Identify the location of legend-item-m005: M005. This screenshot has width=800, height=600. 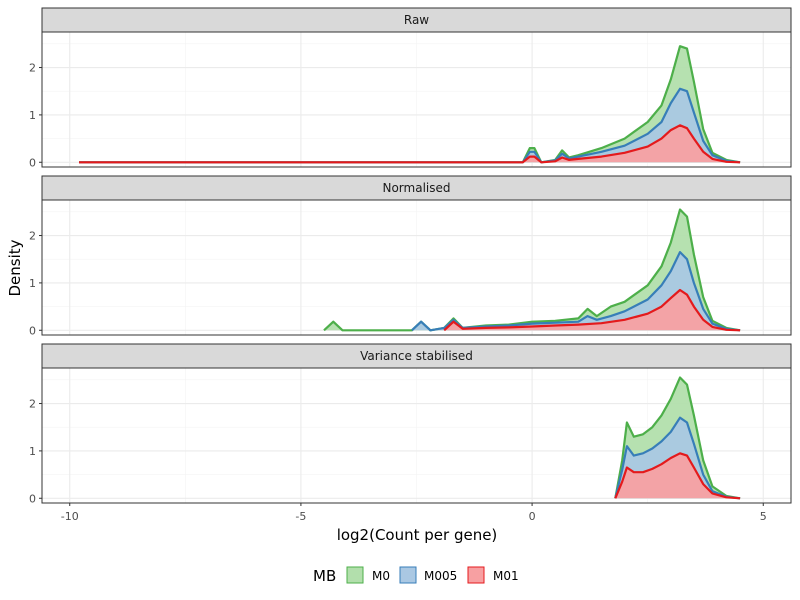
(428, 575).